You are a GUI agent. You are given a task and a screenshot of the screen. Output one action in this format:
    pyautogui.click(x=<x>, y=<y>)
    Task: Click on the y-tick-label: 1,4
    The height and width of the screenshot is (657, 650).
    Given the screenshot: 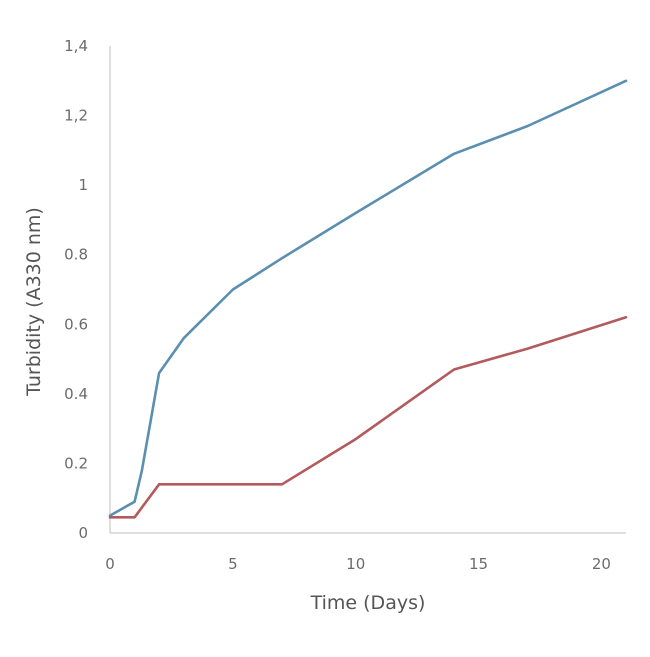 What is the action you would take?
    pyautogui.click(x=76, y=46)
    